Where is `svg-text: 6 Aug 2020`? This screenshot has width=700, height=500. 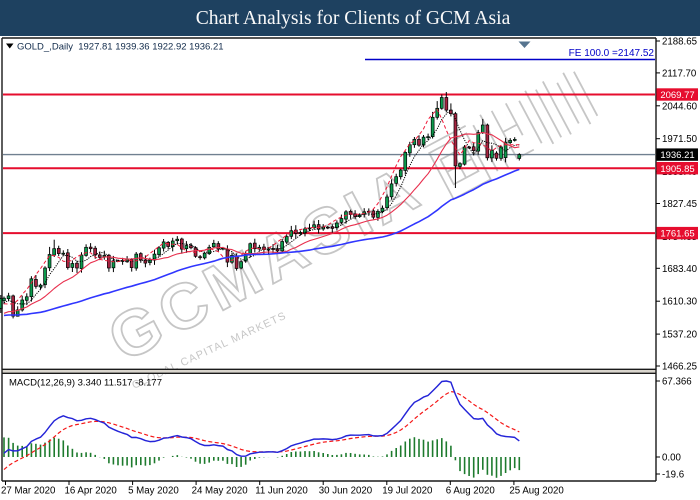
svg-text: 6 Aug 2020 is located at coordinates (471, 491).